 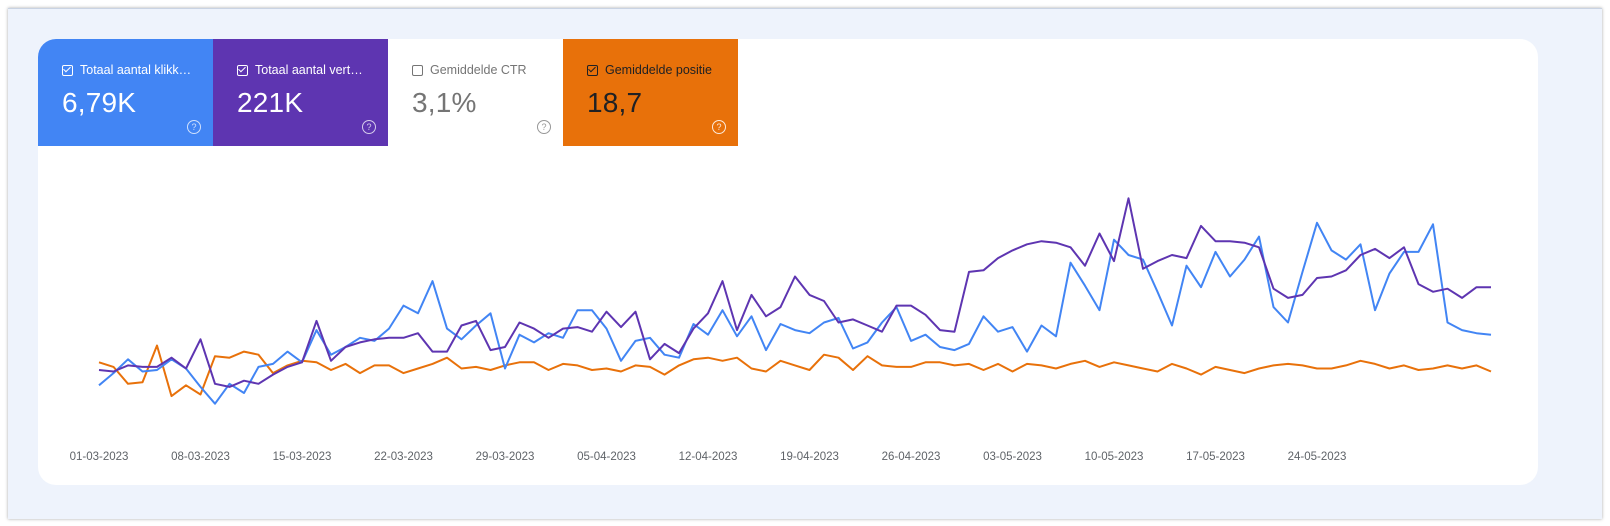 What do you see at coordinates (1317, 457) in the screenshot?
I see `x-tick-label: 24-05-2023` at bounding box center [1317, 457].